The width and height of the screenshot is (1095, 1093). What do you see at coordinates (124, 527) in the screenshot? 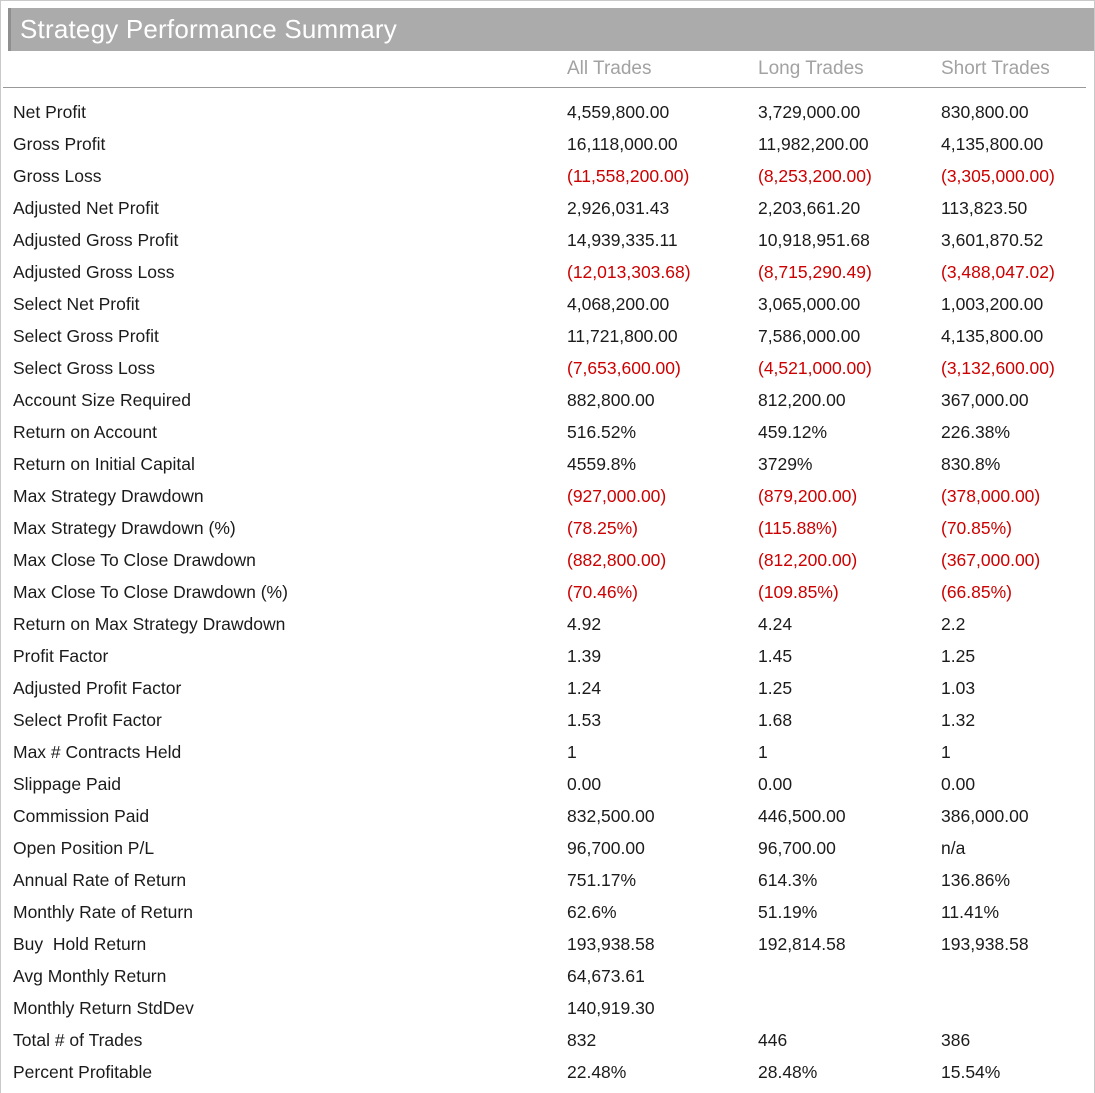
I see `metric-label: Max Strategy Drawdown (%)` at bounding box center [124, 527].